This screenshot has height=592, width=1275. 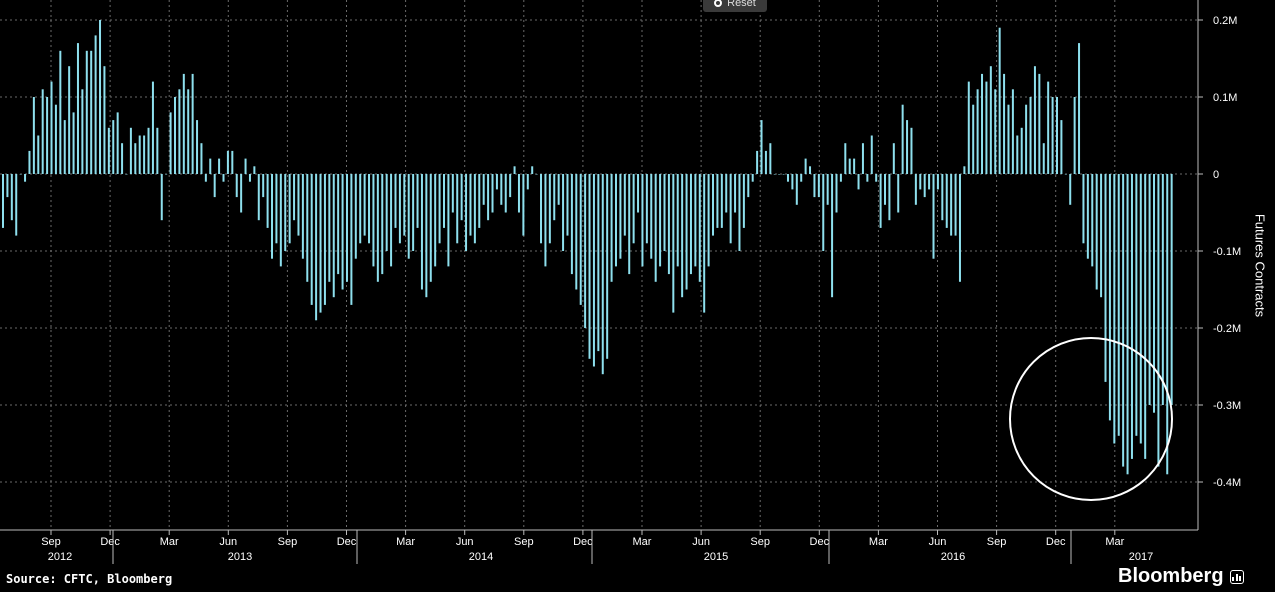 What do you see at coordinates (1236, 576) in the screenshot?
I see `bloomberg-terminal-icon` at bounding box center [1236, 576].